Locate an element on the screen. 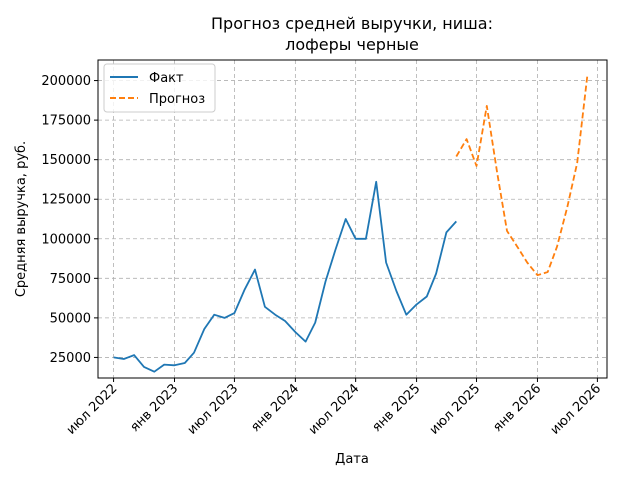 The width and height of the screenshot is (640, 480). y-axis-label: Средняя выручка, руб. is located at coordinates (21, 219).